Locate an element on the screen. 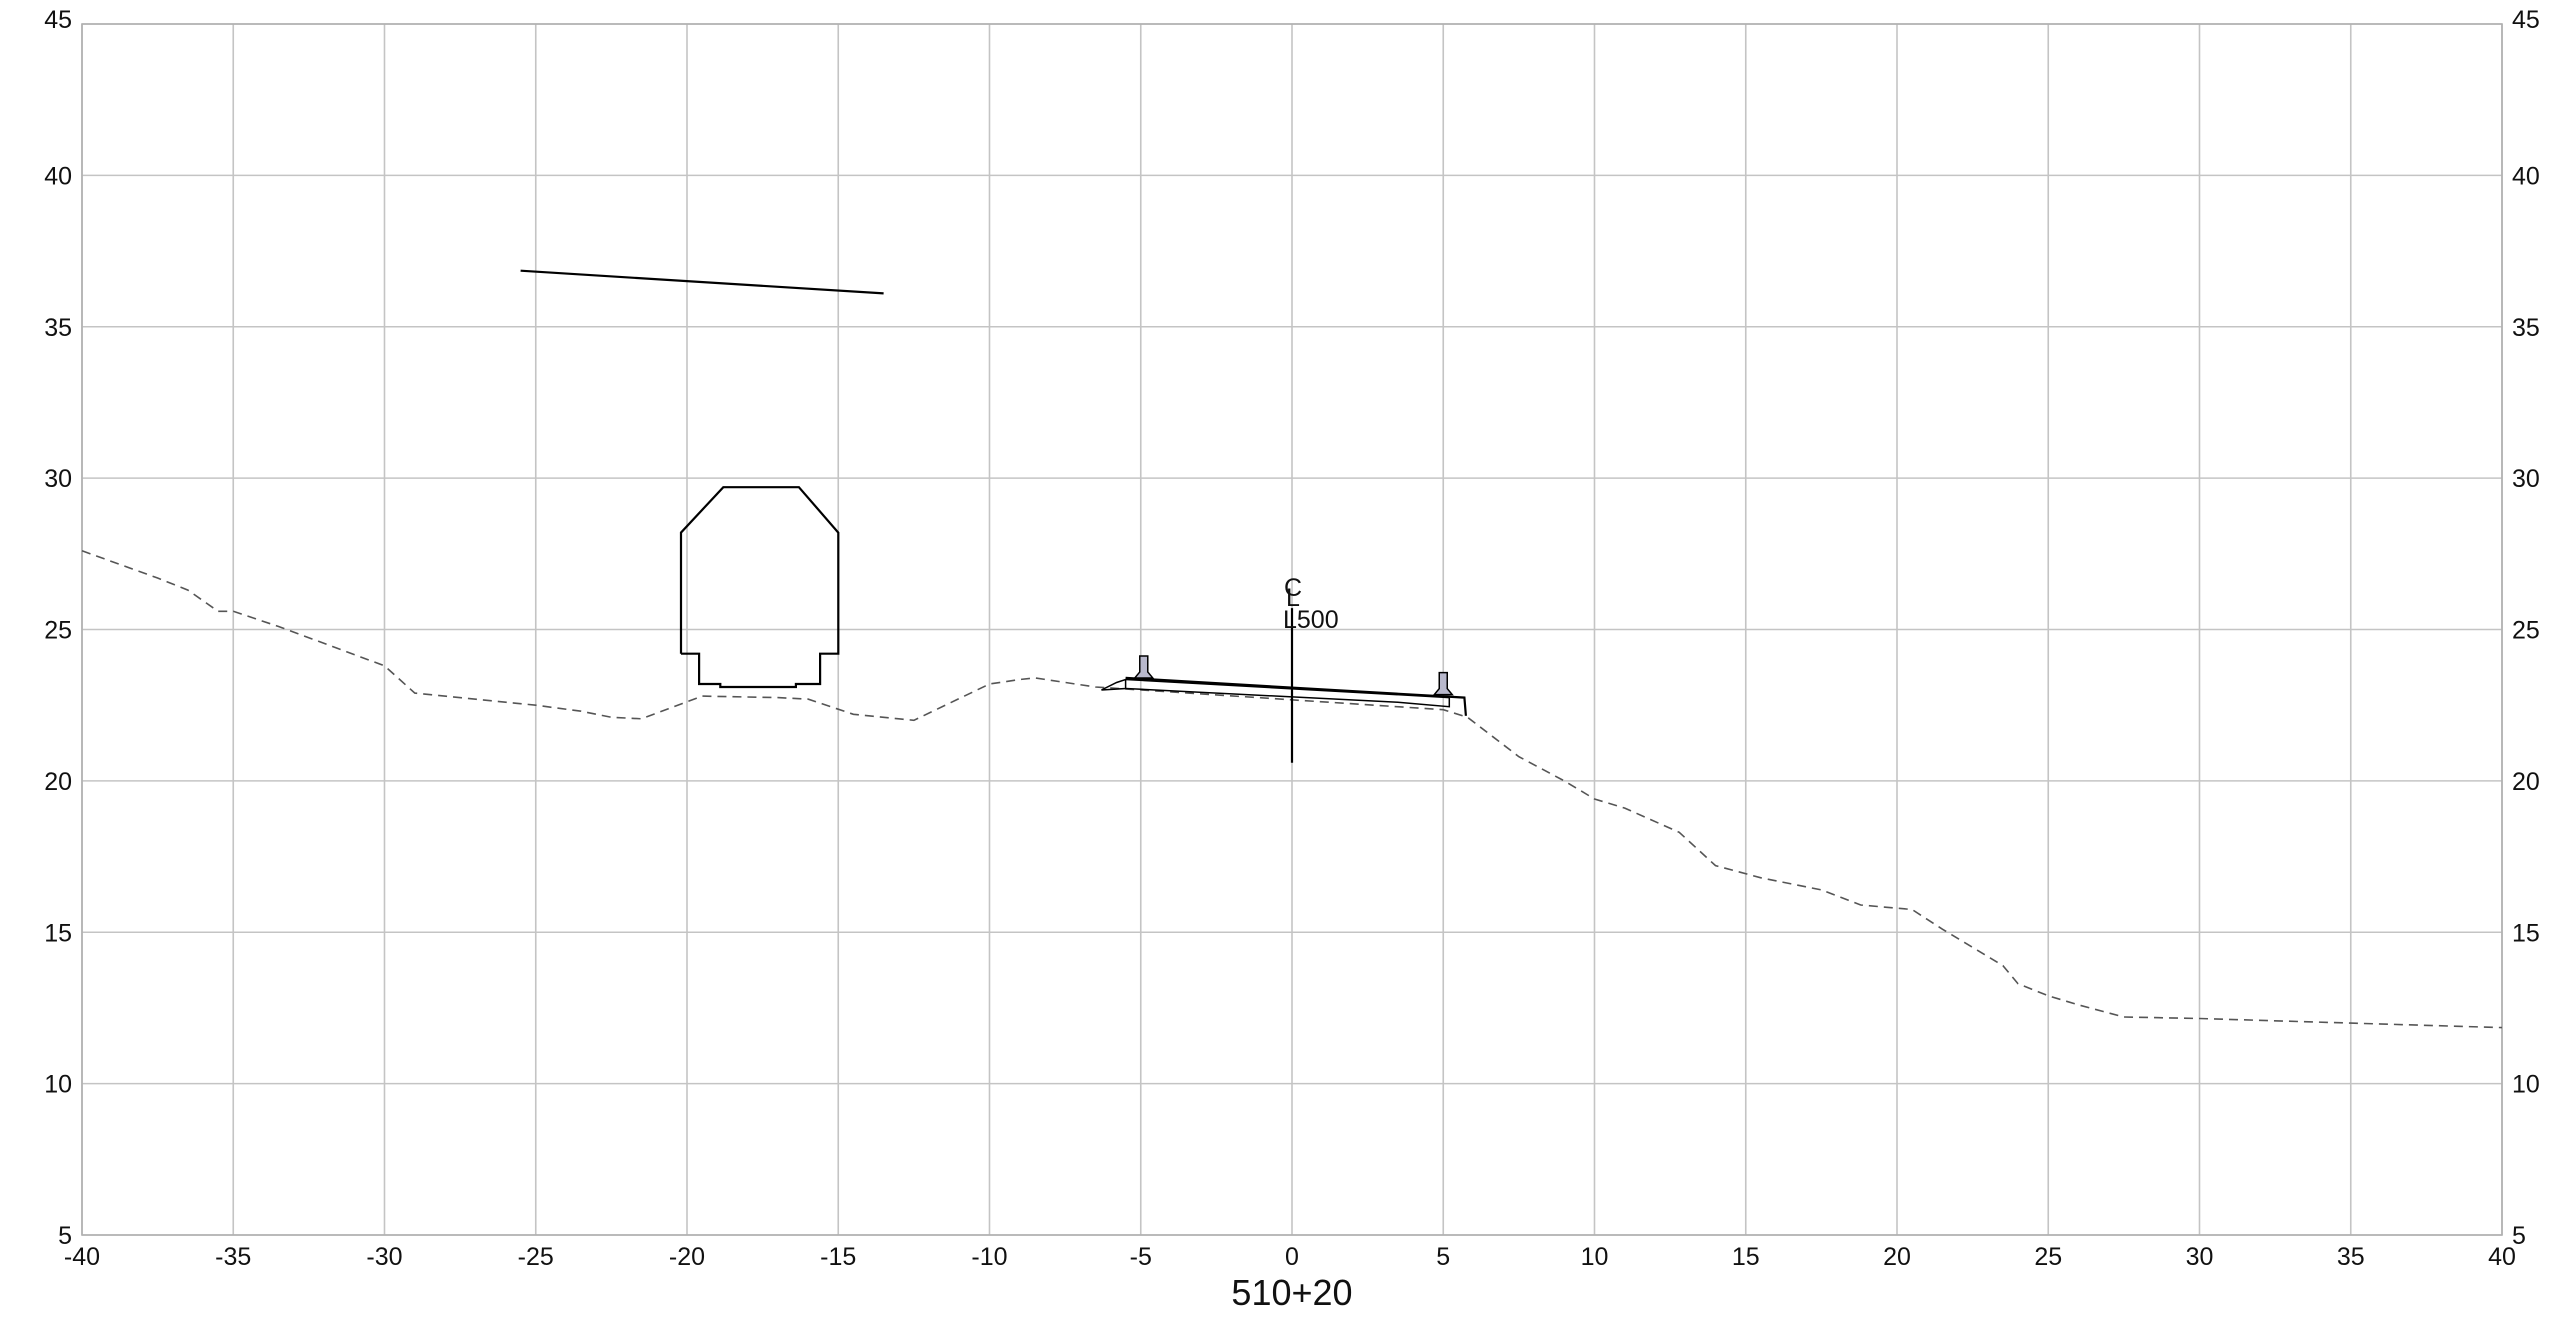 Image resolution: width=2560 pixels, height=1323 pixels. x-tick-label: 20 is located at coordinates (1897, 1257).